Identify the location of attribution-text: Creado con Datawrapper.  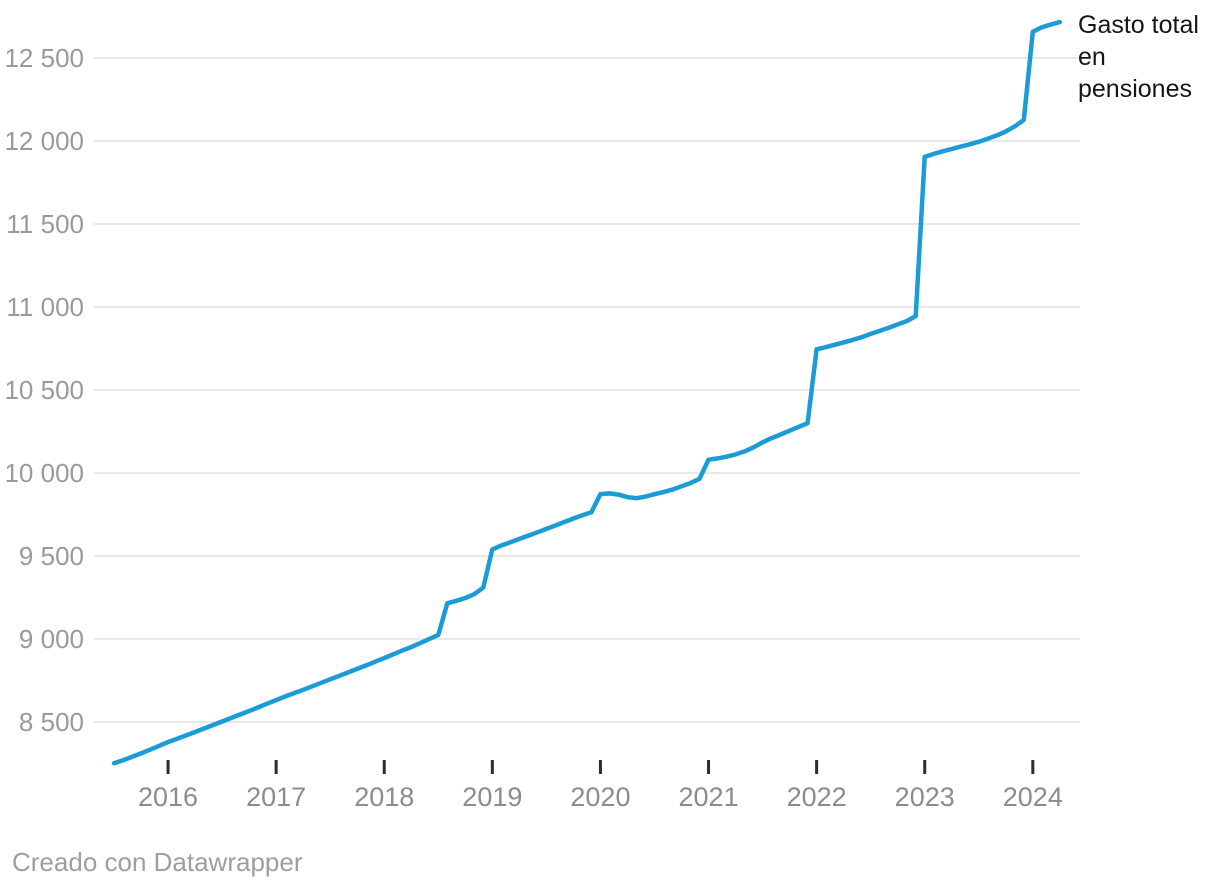
(157, 862).